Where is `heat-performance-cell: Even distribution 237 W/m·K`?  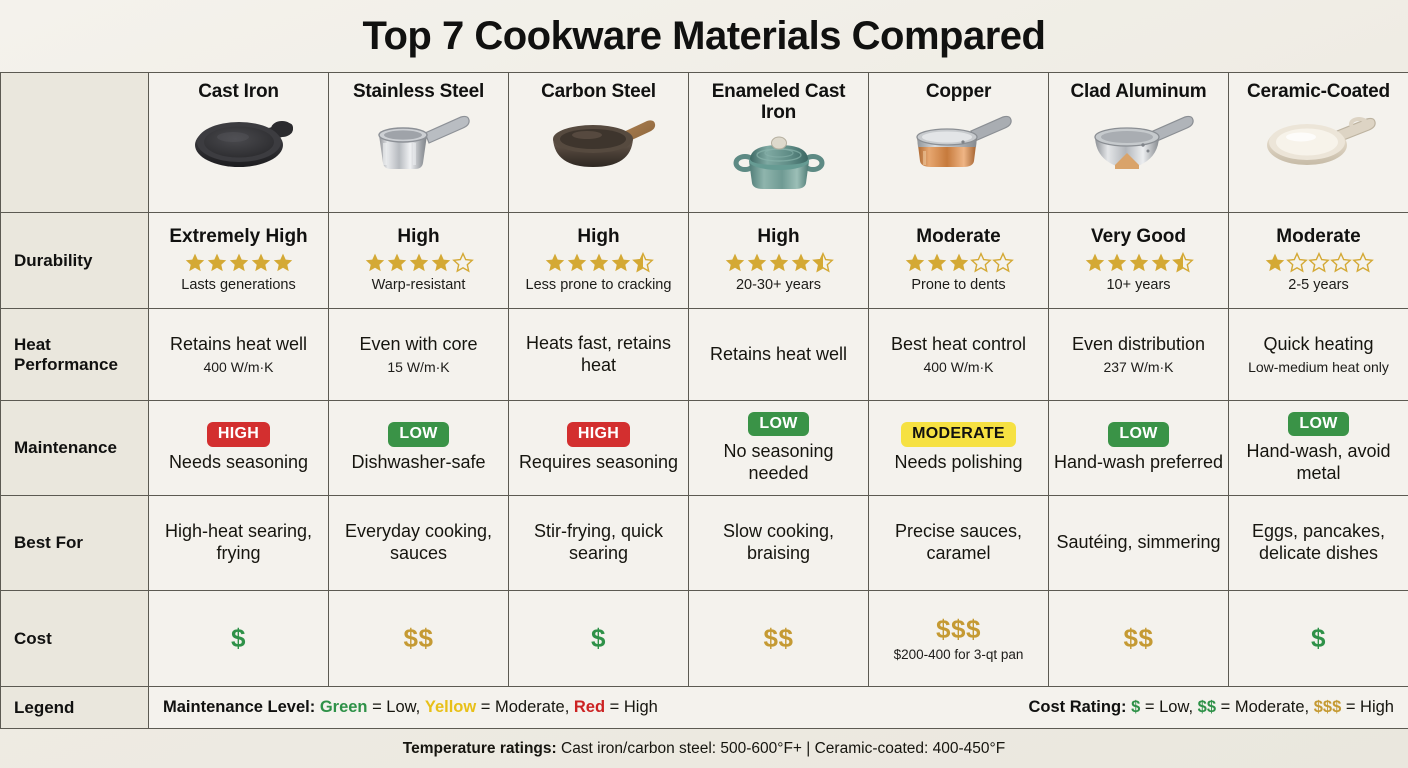 heat-performance-cell: Even distribution 237 W/m·K is located at coordinates (1138, 354).